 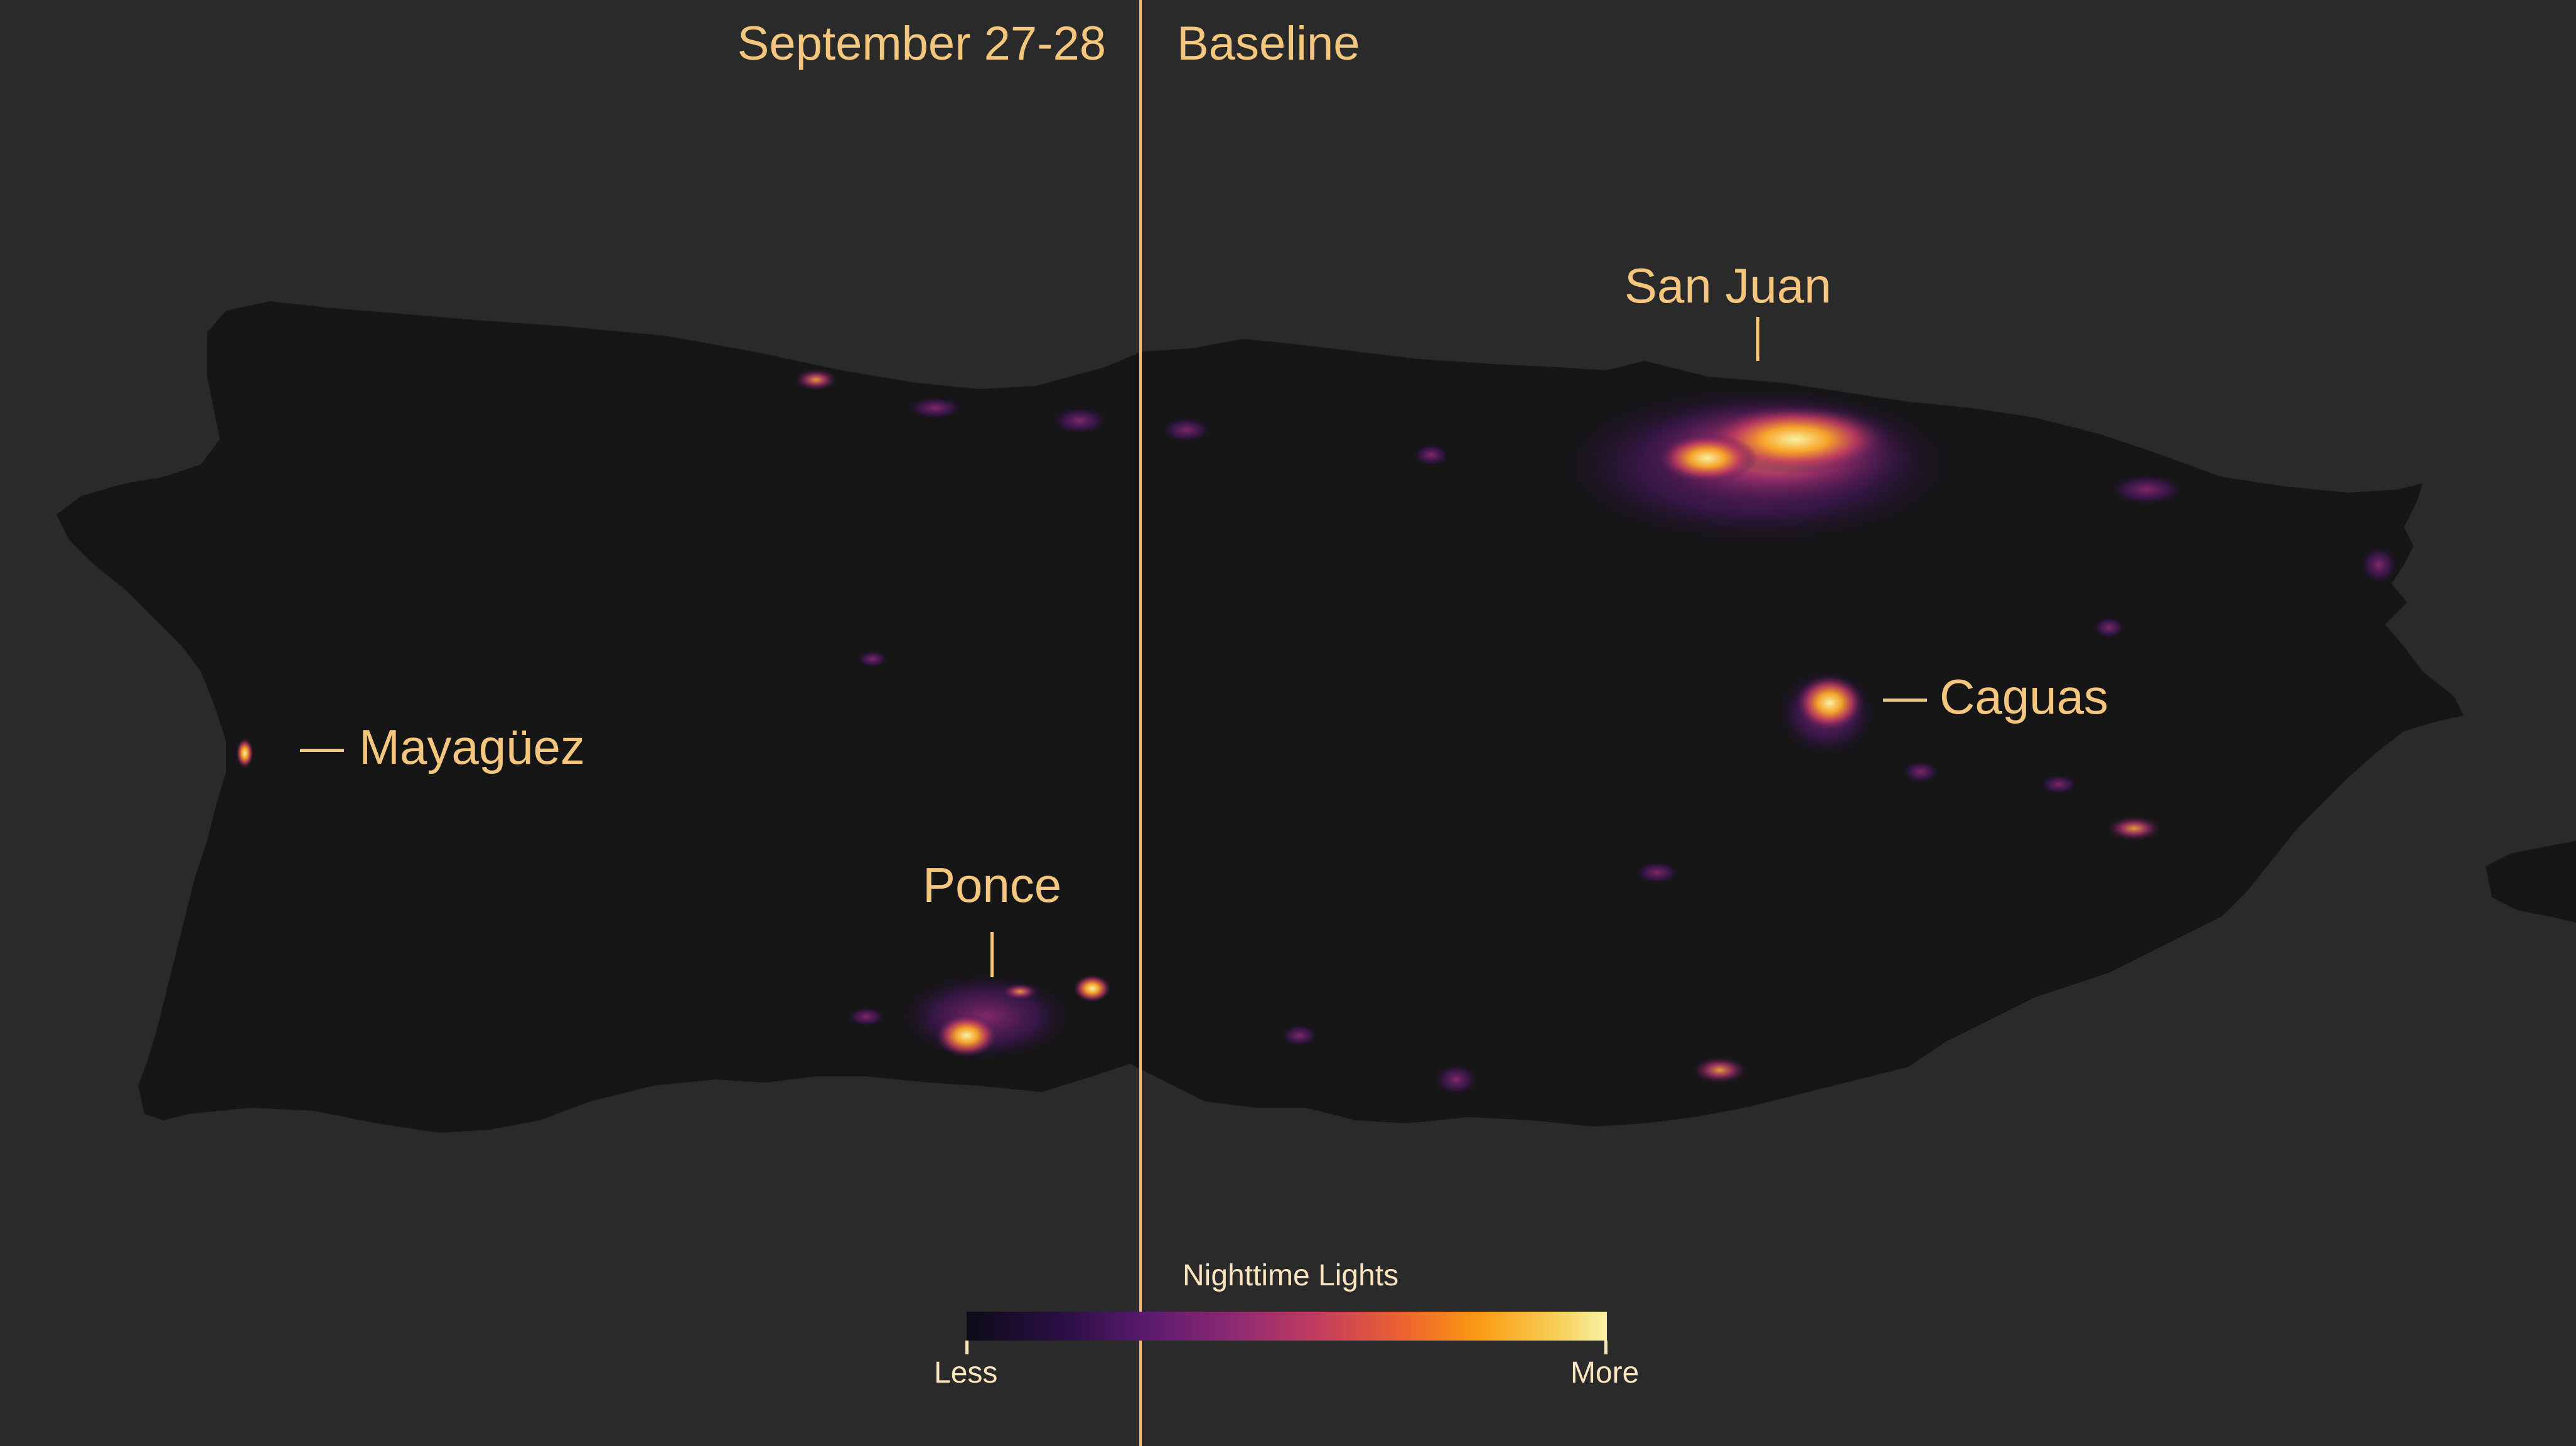 What do you see at coordinates (921, 43) in the screenshot?
I see `header-left-label: September 27-28` at bounding box center [921, 43].